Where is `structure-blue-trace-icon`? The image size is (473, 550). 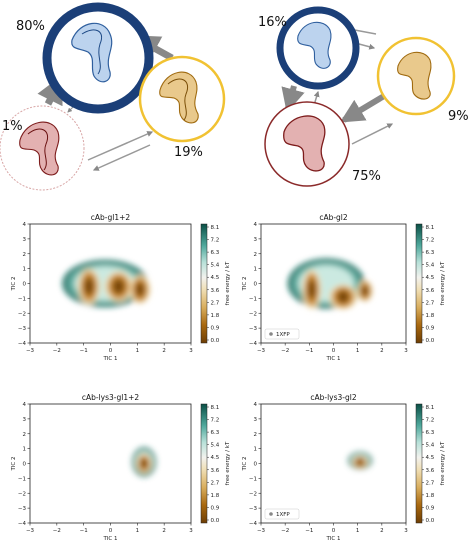 structure-blue-trace-icon is located at coordinates (91, 52).